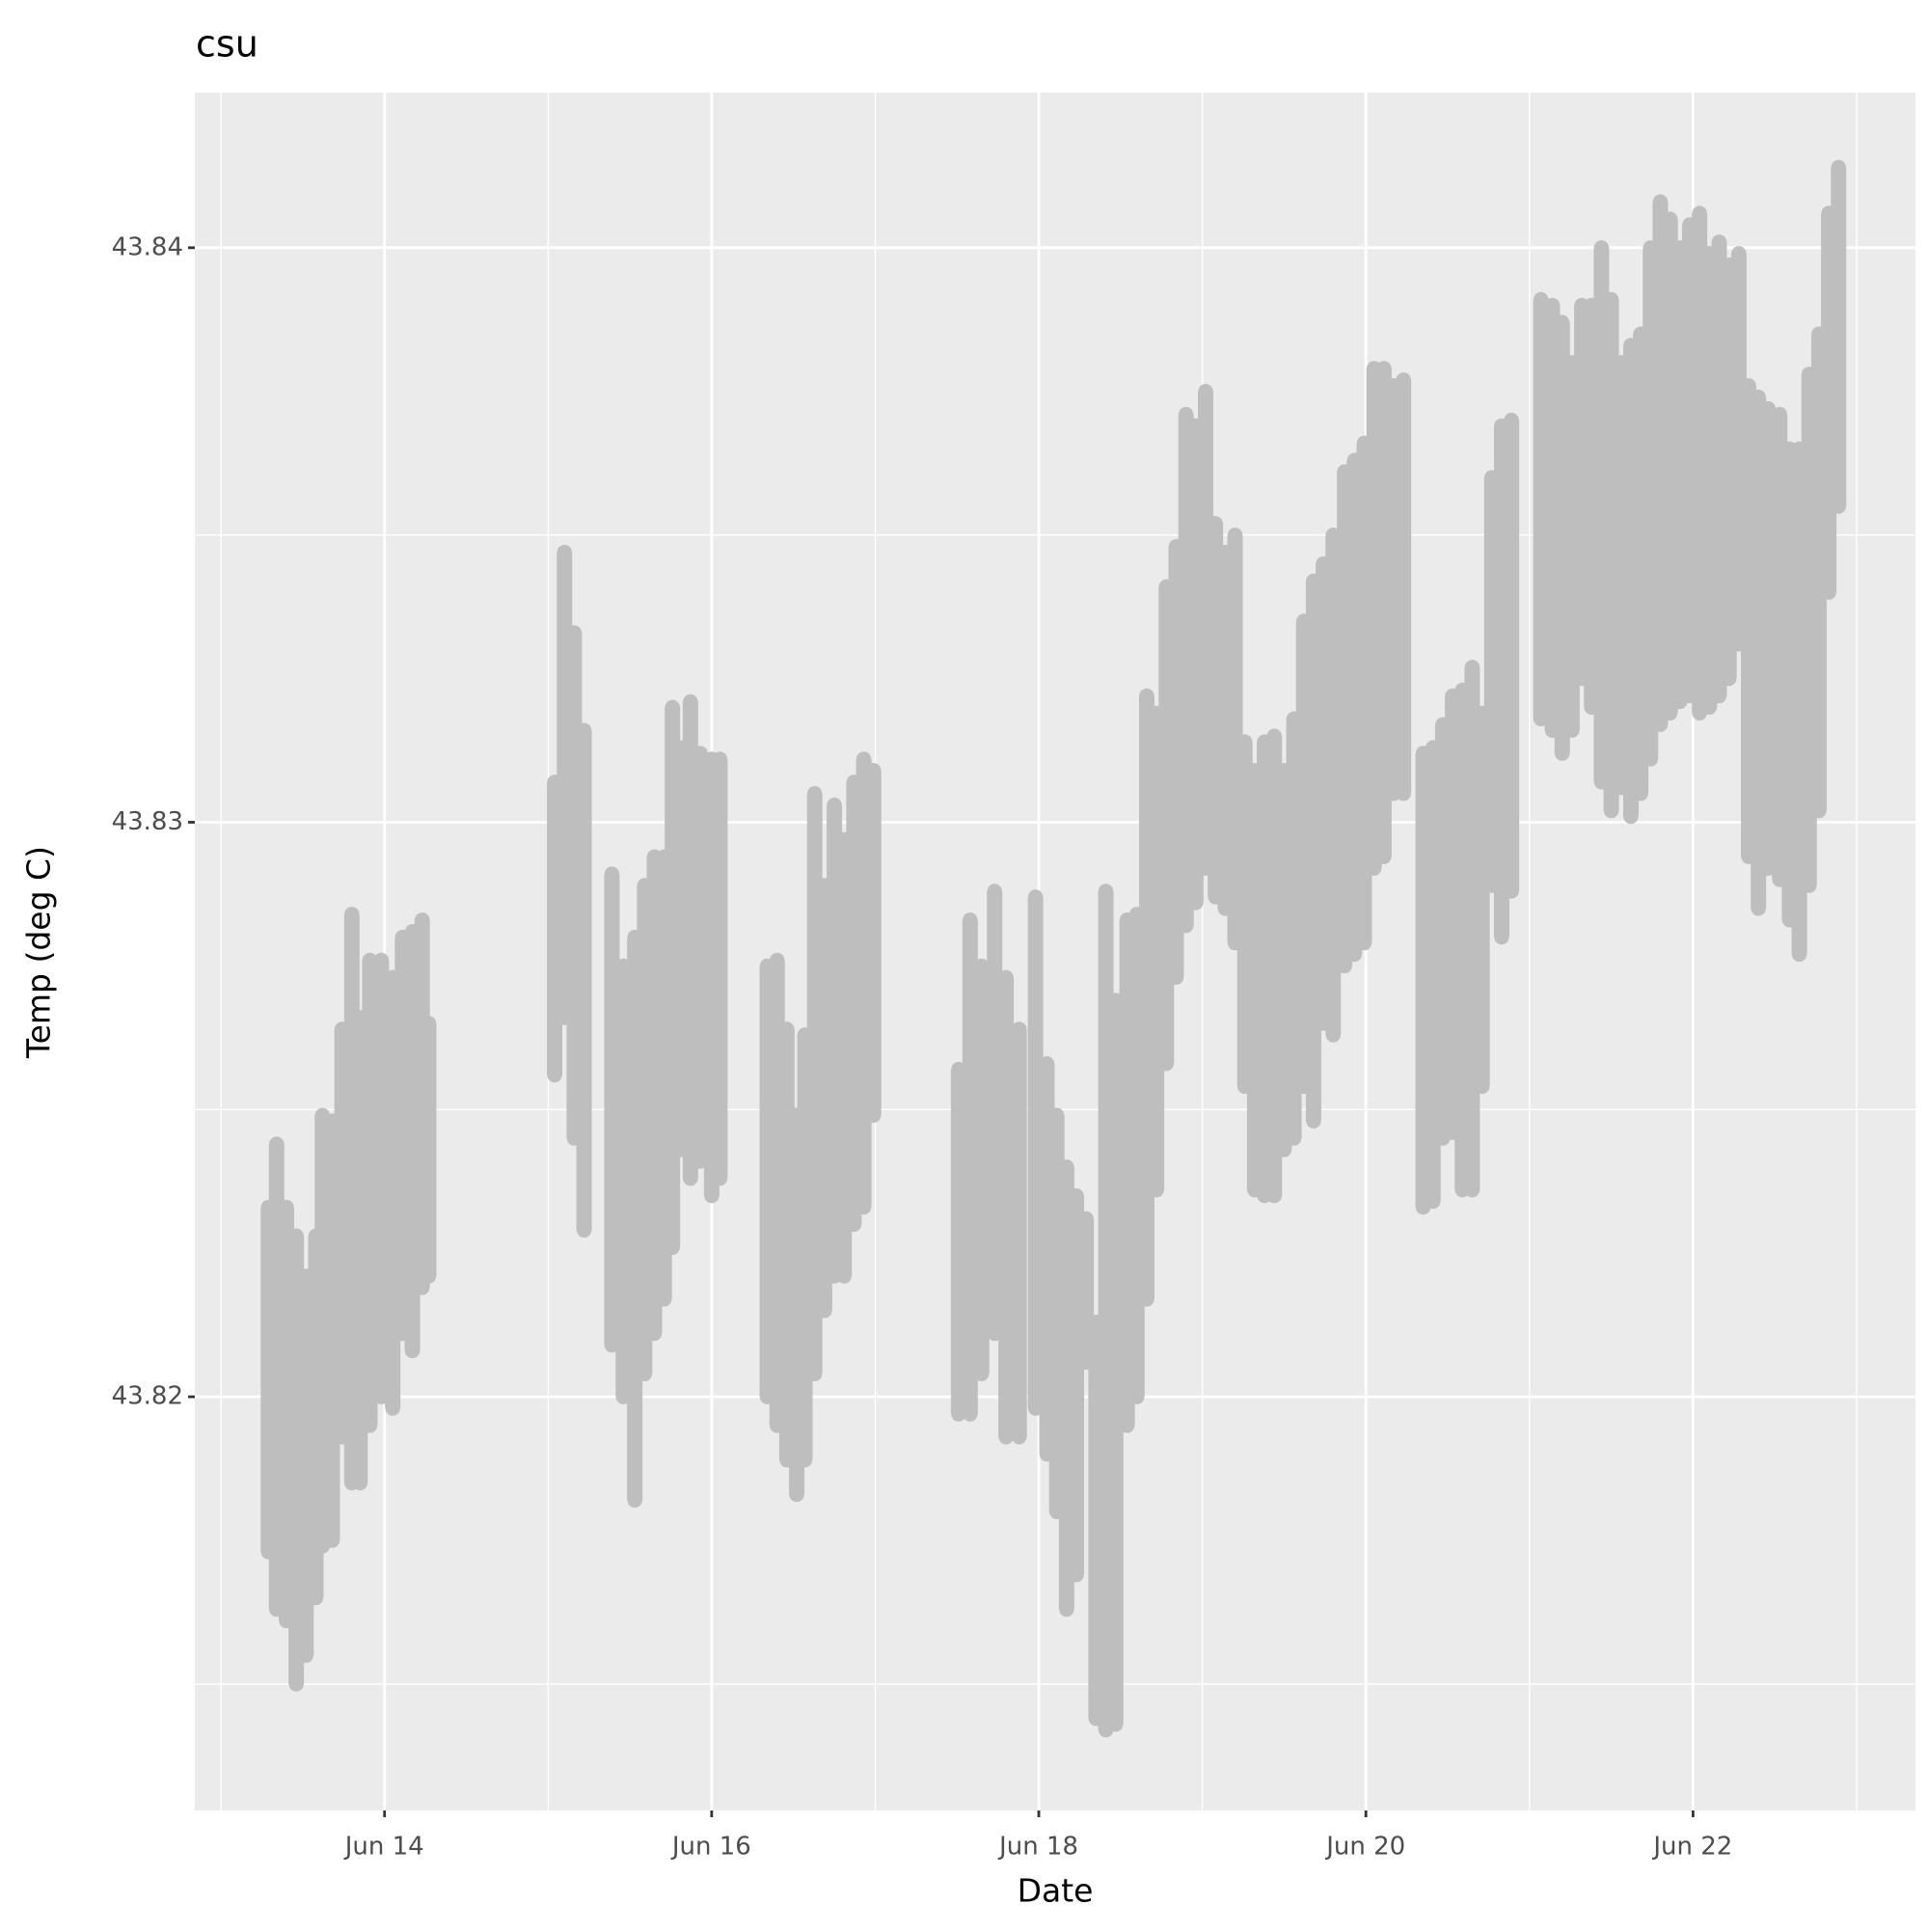 This screenshot has height=1932, width=1928. What do you see at coordinates (1037, 1847) in the screenshot?
I see `x-tick-label: Jun 18` at bounding box center [1037, 1847].